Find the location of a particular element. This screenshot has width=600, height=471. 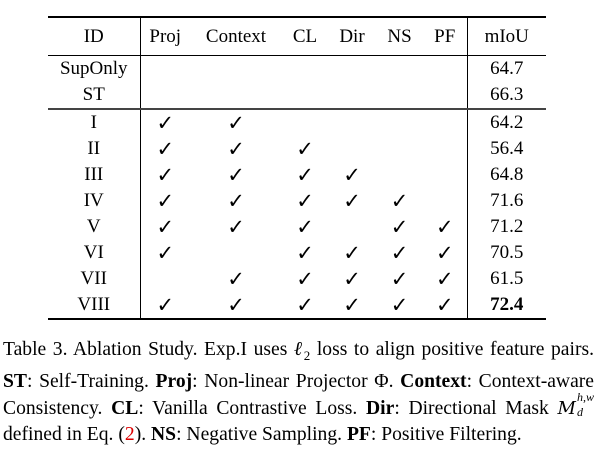

table-row: VII ✓ ✓ ✓ ✓ ✓ 61.5 is located at coordinates (297, 279).